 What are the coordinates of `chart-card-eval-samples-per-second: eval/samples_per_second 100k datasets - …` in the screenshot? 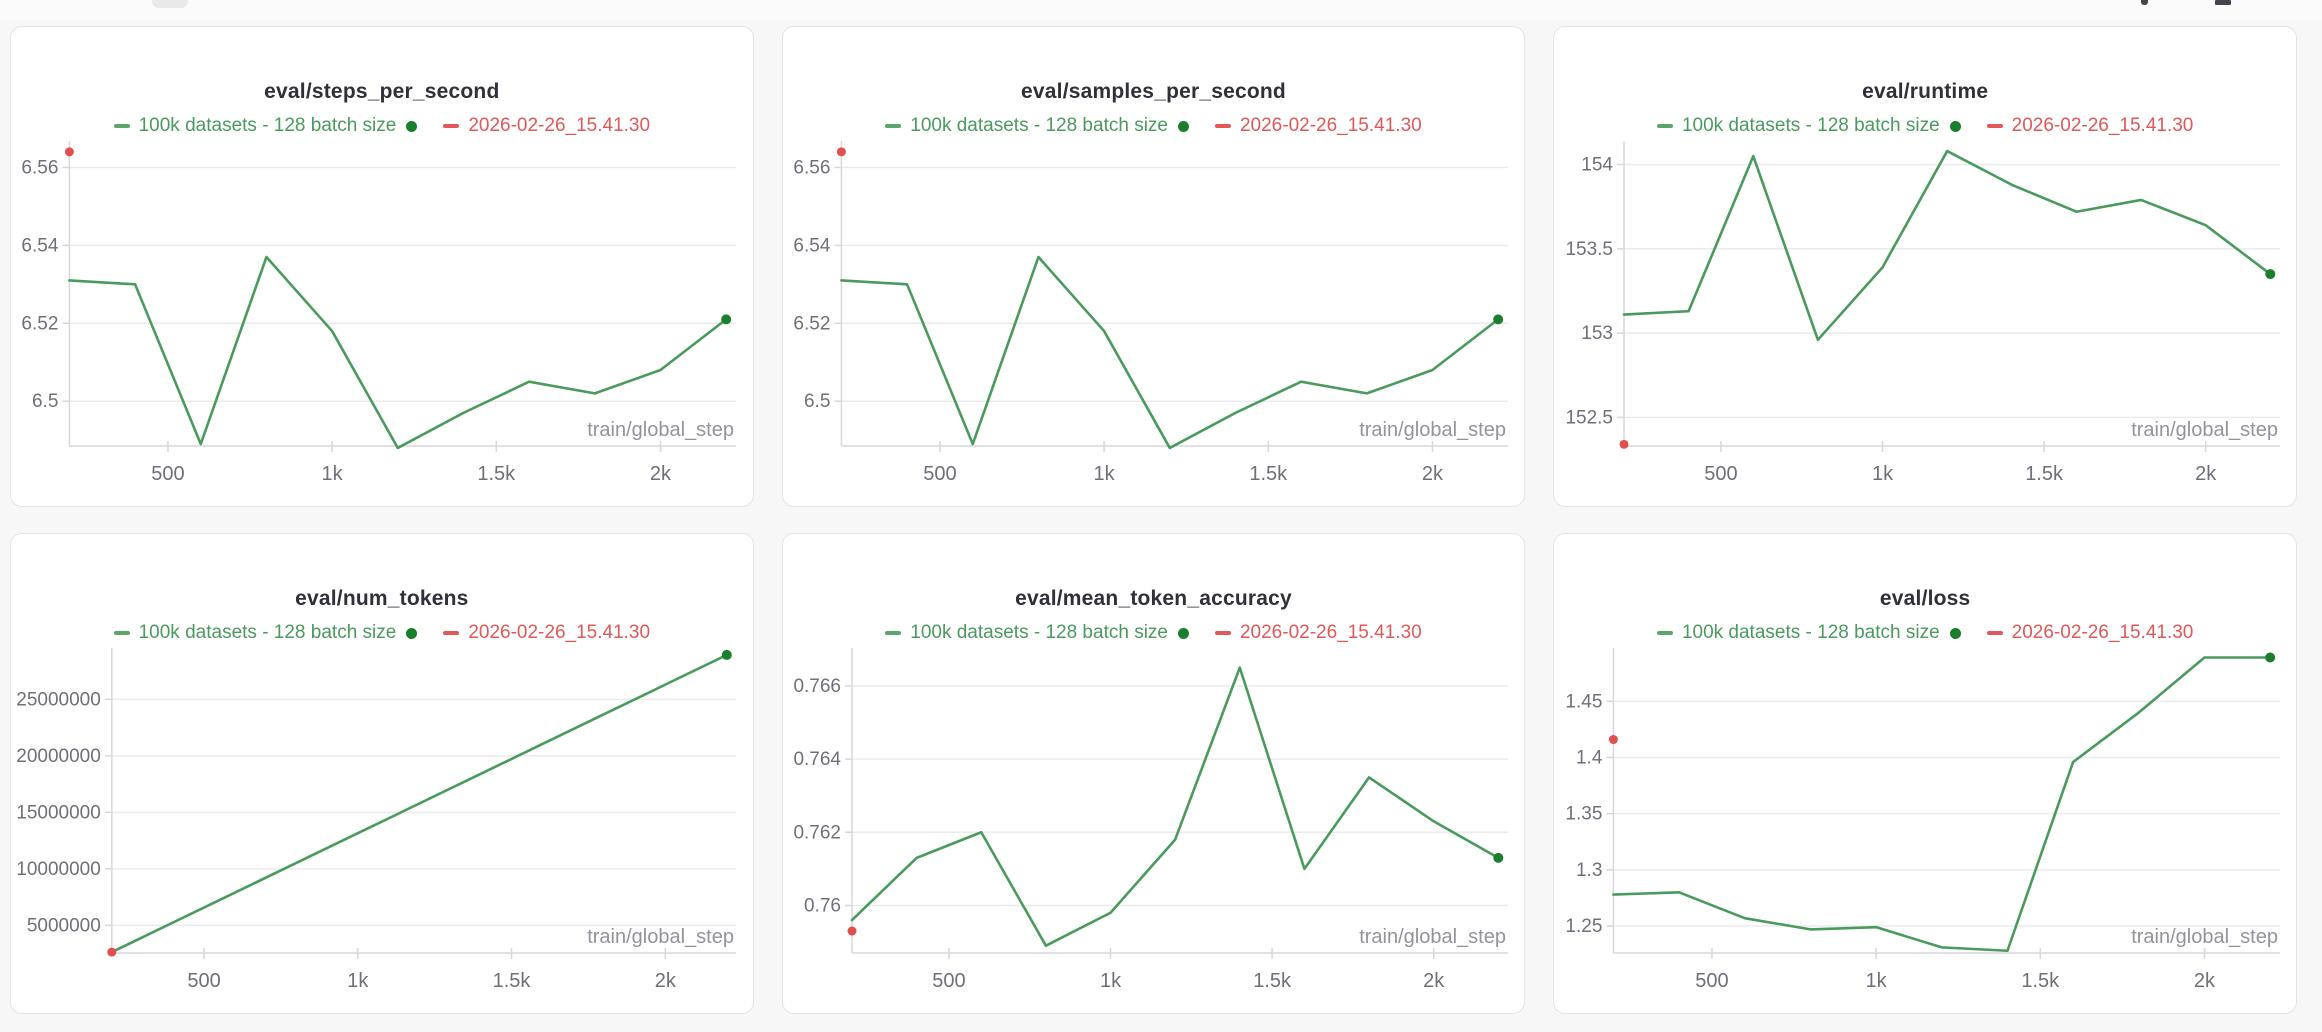 It's located at (1153, 266).